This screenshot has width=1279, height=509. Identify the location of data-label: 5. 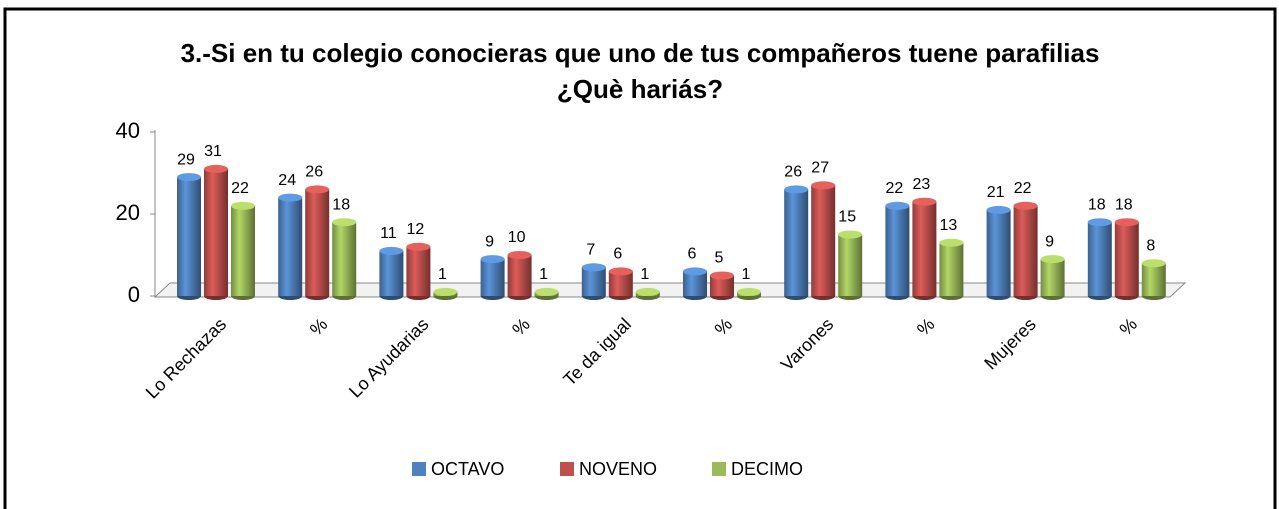
(719, 258).